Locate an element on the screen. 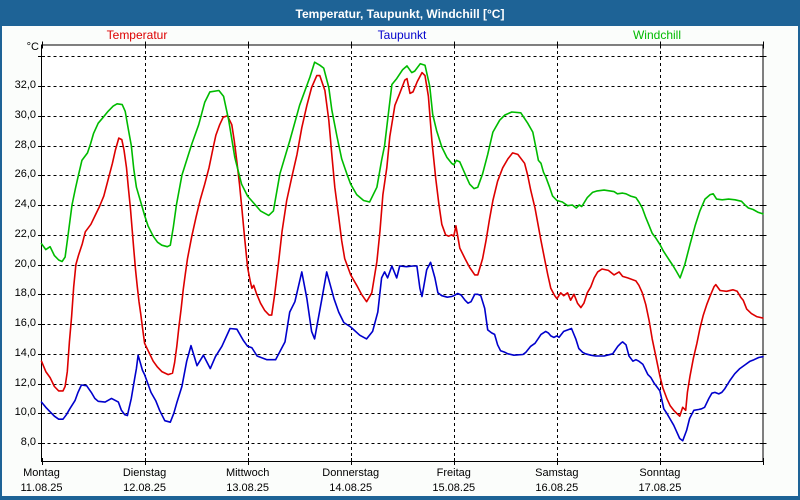 Image resolution: width=800 pixels, height=500 pixels. x-day-label: Donnerstag is located at coordinates (351, 473).